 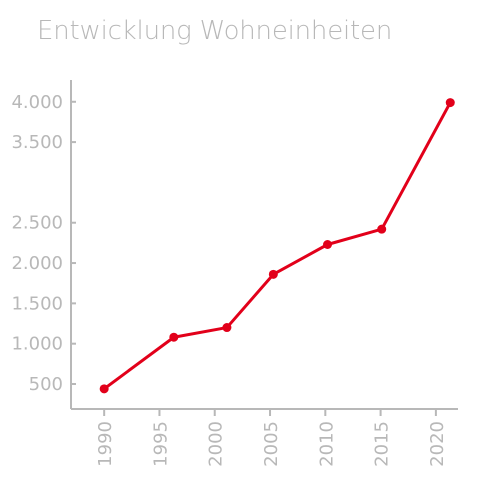 What do you see at coordinates (215, 31) in the screenshot?
I see `chart-title: Entwicklung Wohneinheiten` at bounding box center [215, 31].